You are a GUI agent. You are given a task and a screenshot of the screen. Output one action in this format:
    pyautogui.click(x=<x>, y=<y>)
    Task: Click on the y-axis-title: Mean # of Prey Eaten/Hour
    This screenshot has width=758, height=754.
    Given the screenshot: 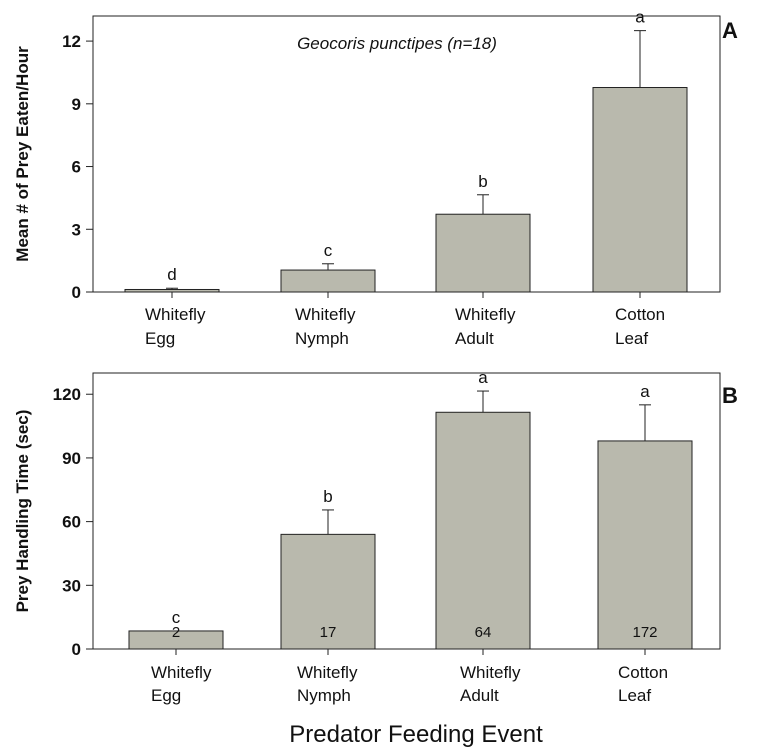 What is the action you would take?
    pyautogui.click(x=22, y=154)
    